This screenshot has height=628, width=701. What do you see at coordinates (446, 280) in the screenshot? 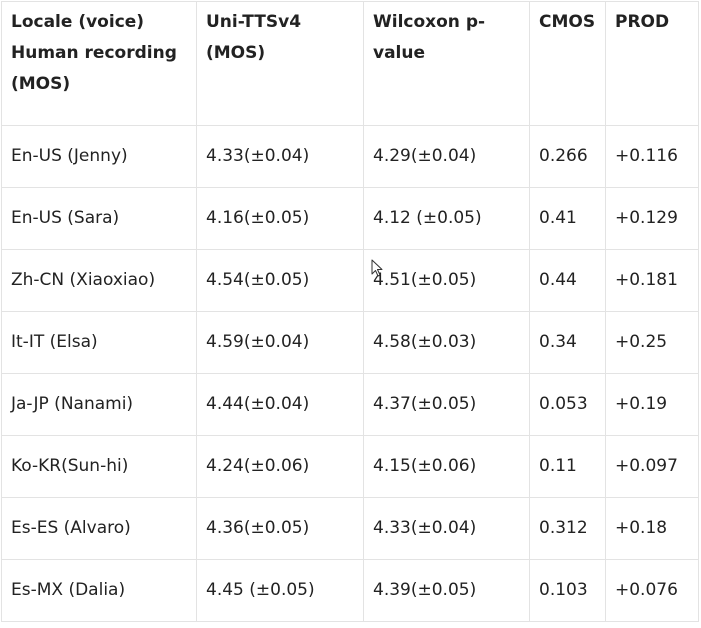
I see `cell-wilcoxon: 4.51(±0.05)` at bounding box center [446, 280].